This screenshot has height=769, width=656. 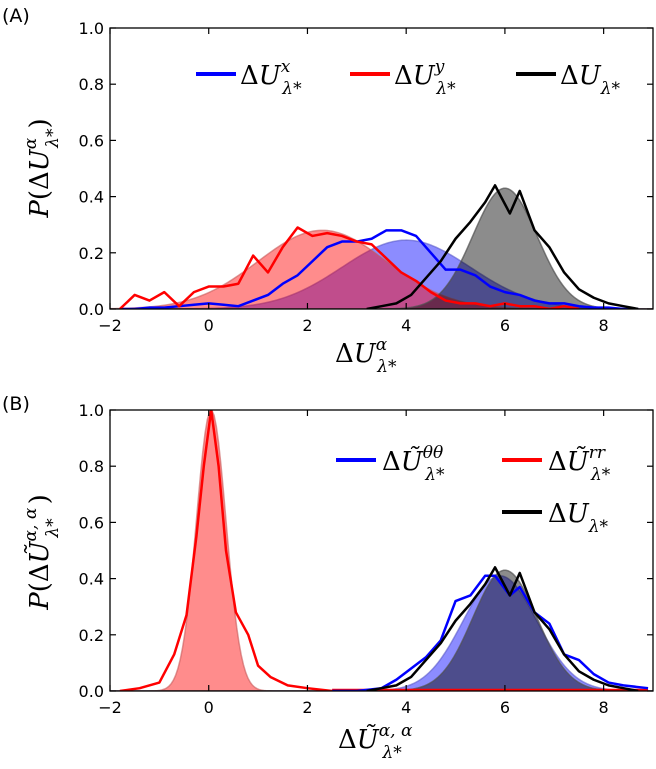 I want to click on x-tick-label-a: 0, so click(x=209, y=325).